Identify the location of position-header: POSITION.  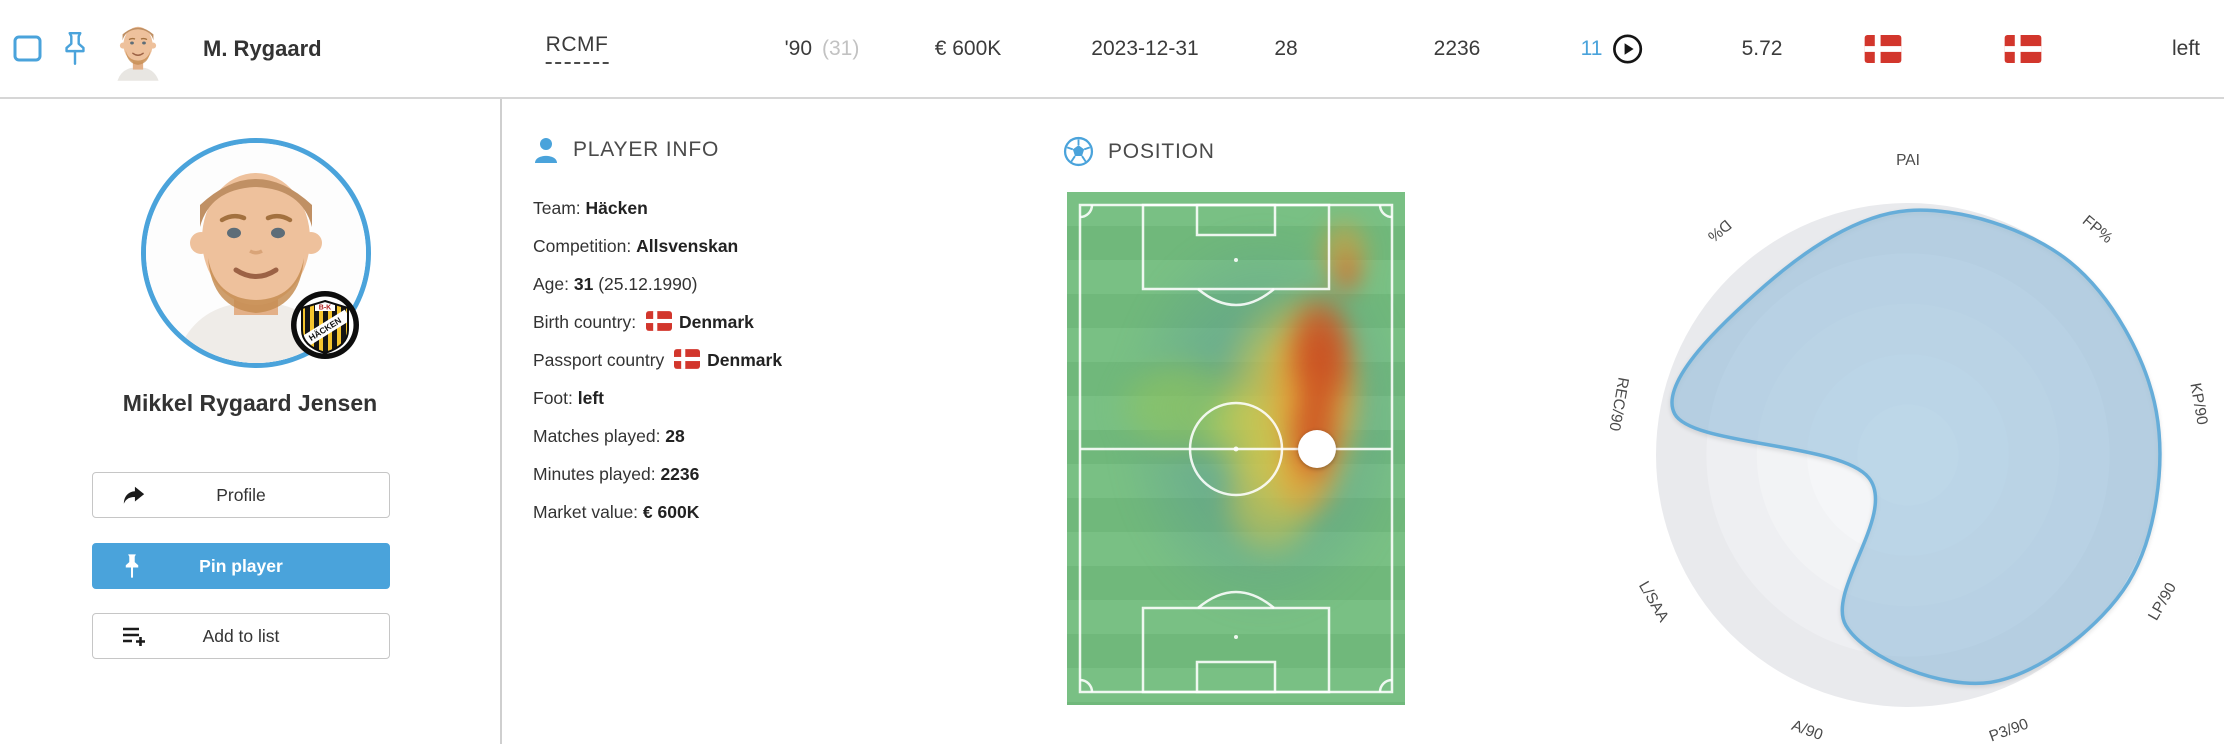
(1139, 151).